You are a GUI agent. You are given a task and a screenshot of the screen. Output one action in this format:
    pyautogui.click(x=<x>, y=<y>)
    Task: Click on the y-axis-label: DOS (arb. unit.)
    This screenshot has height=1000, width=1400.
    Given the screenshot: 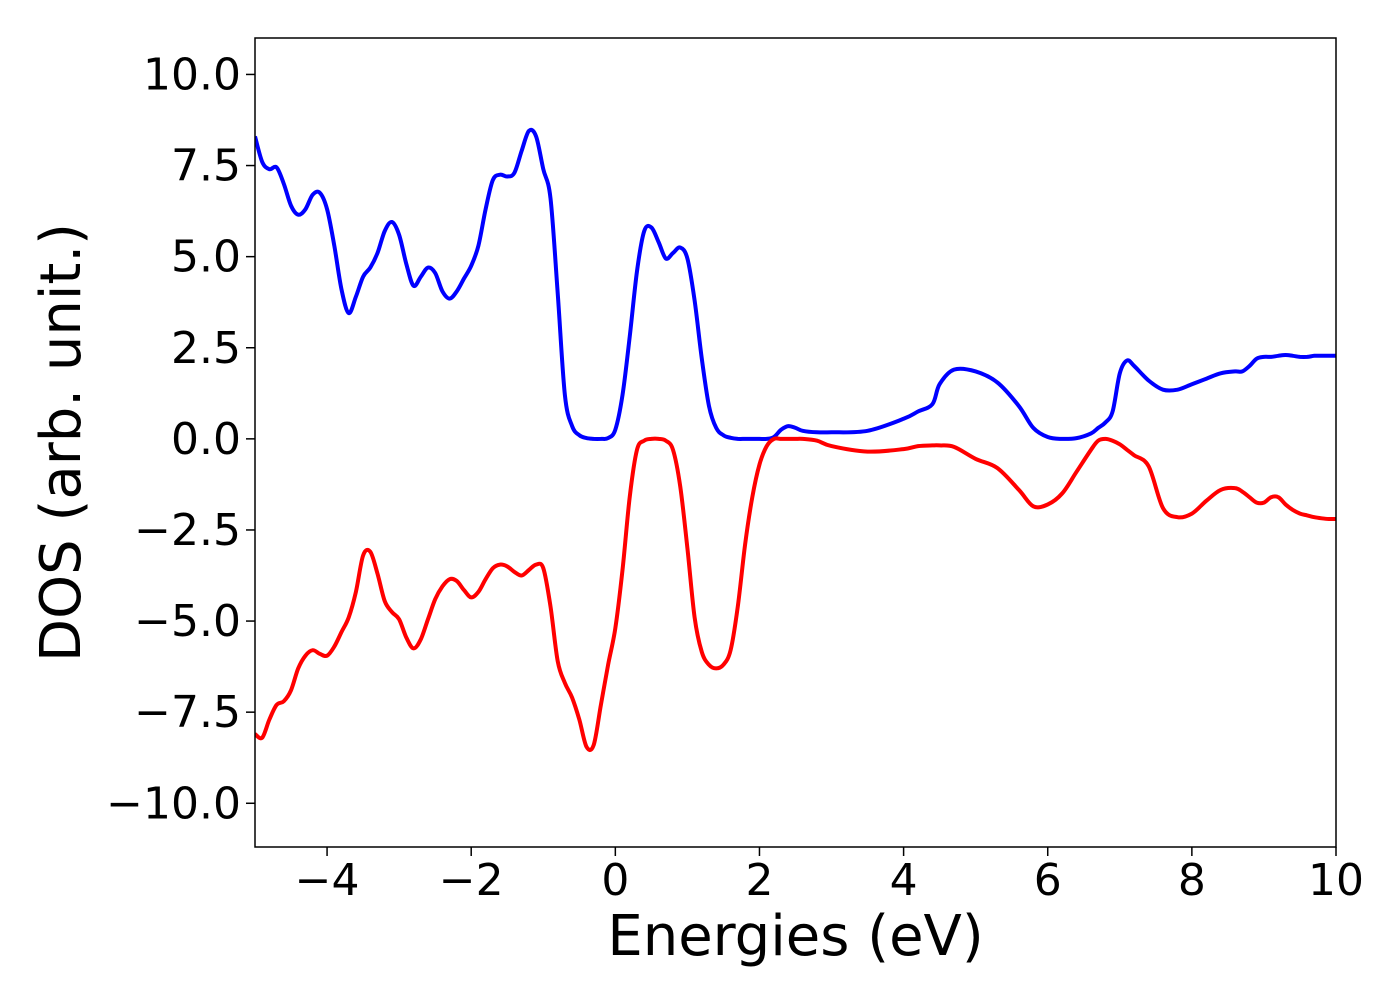 What is the action you would take?
    pyautogui.click(x=61, y=442)
    